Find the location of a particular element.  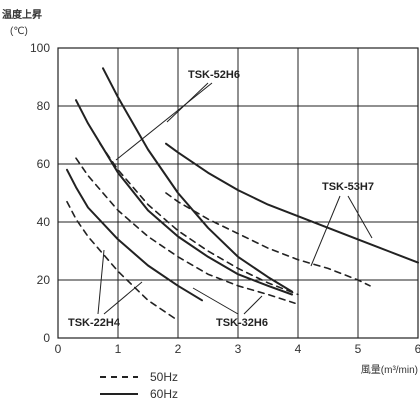

y-tick-label: 100 is located at coordinates (40, 48).